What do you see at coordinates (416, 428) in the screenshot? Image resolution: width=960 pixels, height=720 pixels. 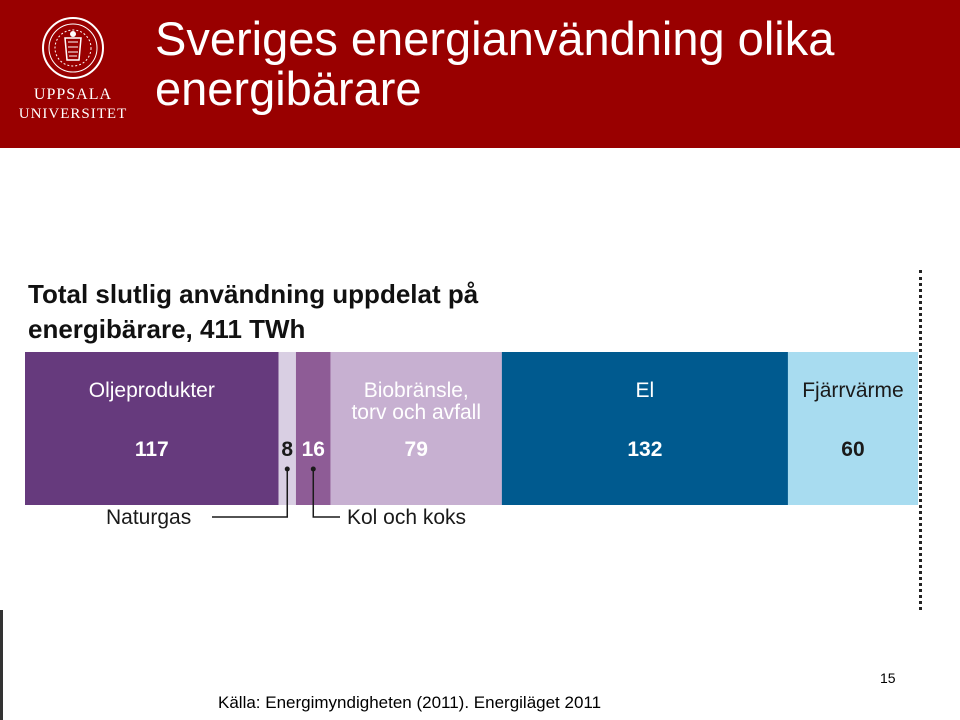 I see `bar-segment-biobränsle-torv-och-avfall` at bounding box center [416, 428].